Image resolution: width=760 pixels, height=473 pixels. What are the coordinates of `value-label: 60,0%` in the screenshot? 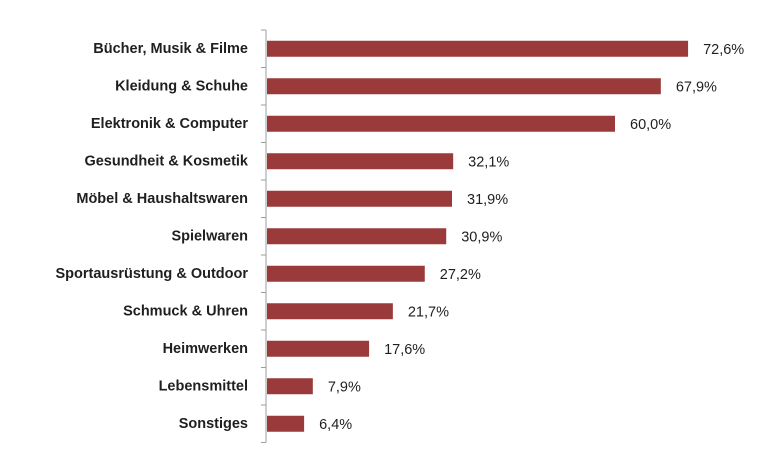 It's located at (650, 125).